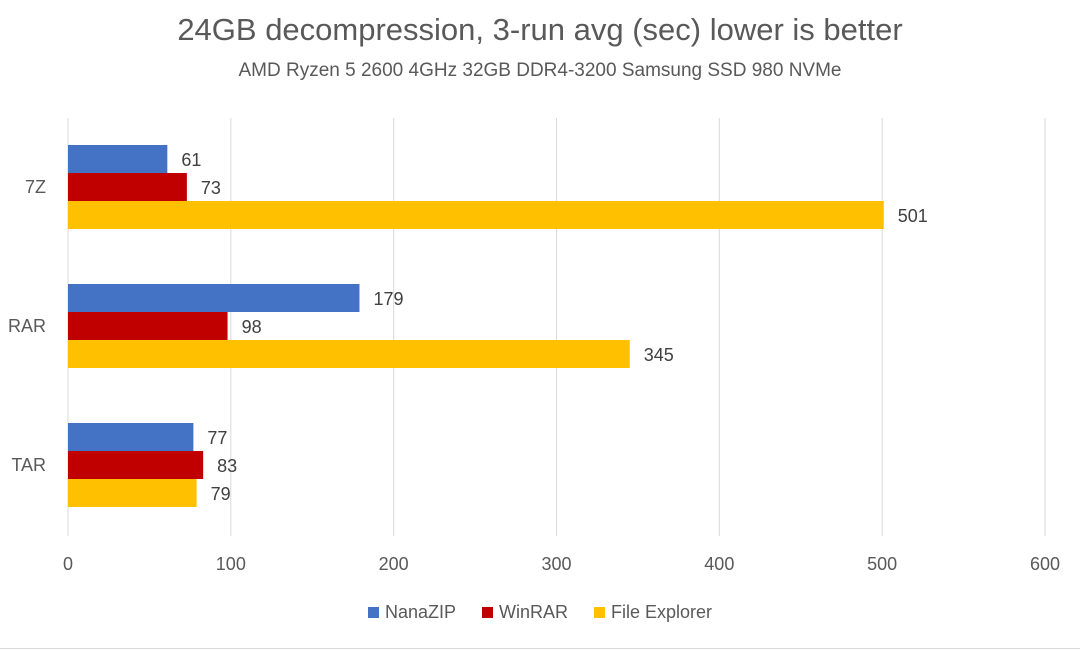 Image resolution: width=1080 pixels, height=651 pixels. I want to click on bottom-divider, so click(540, 648).